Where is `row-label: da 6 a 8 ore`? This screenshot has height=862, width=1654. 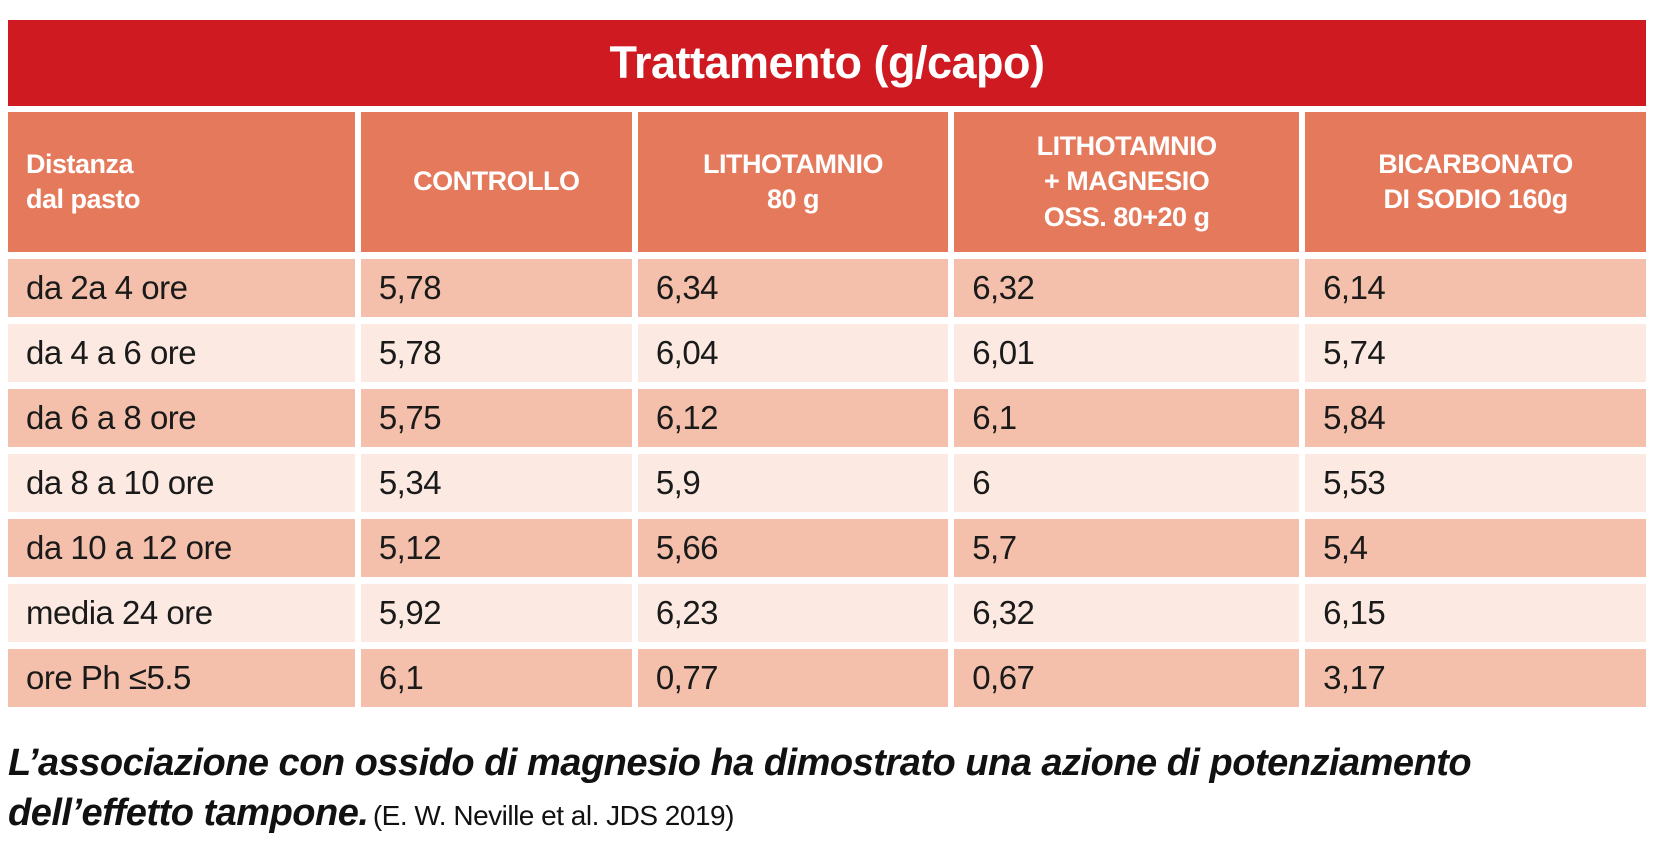 row-label: da 6 a 8 ore is located at coordinates (181, 418).